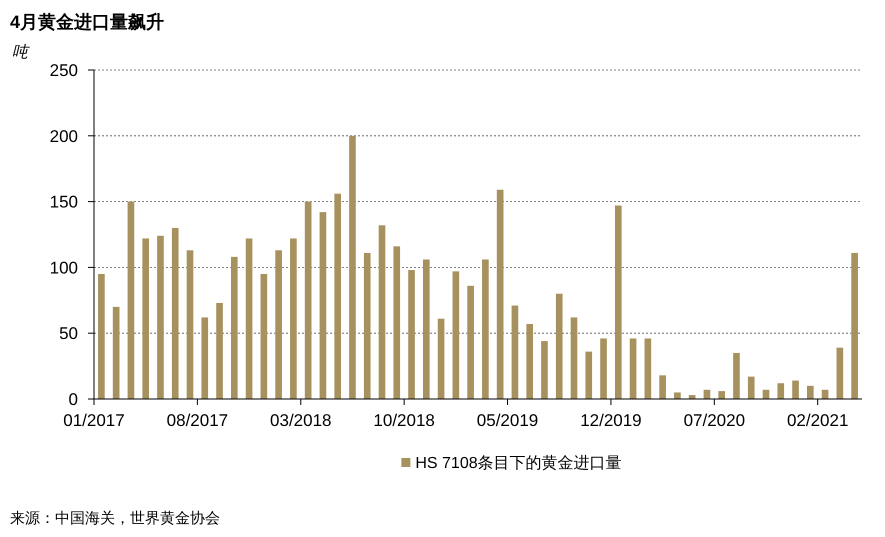 The height and width of the screenshot is (537, 885). I want to click on x-tick-label: 12/2019, so click(611, 420).